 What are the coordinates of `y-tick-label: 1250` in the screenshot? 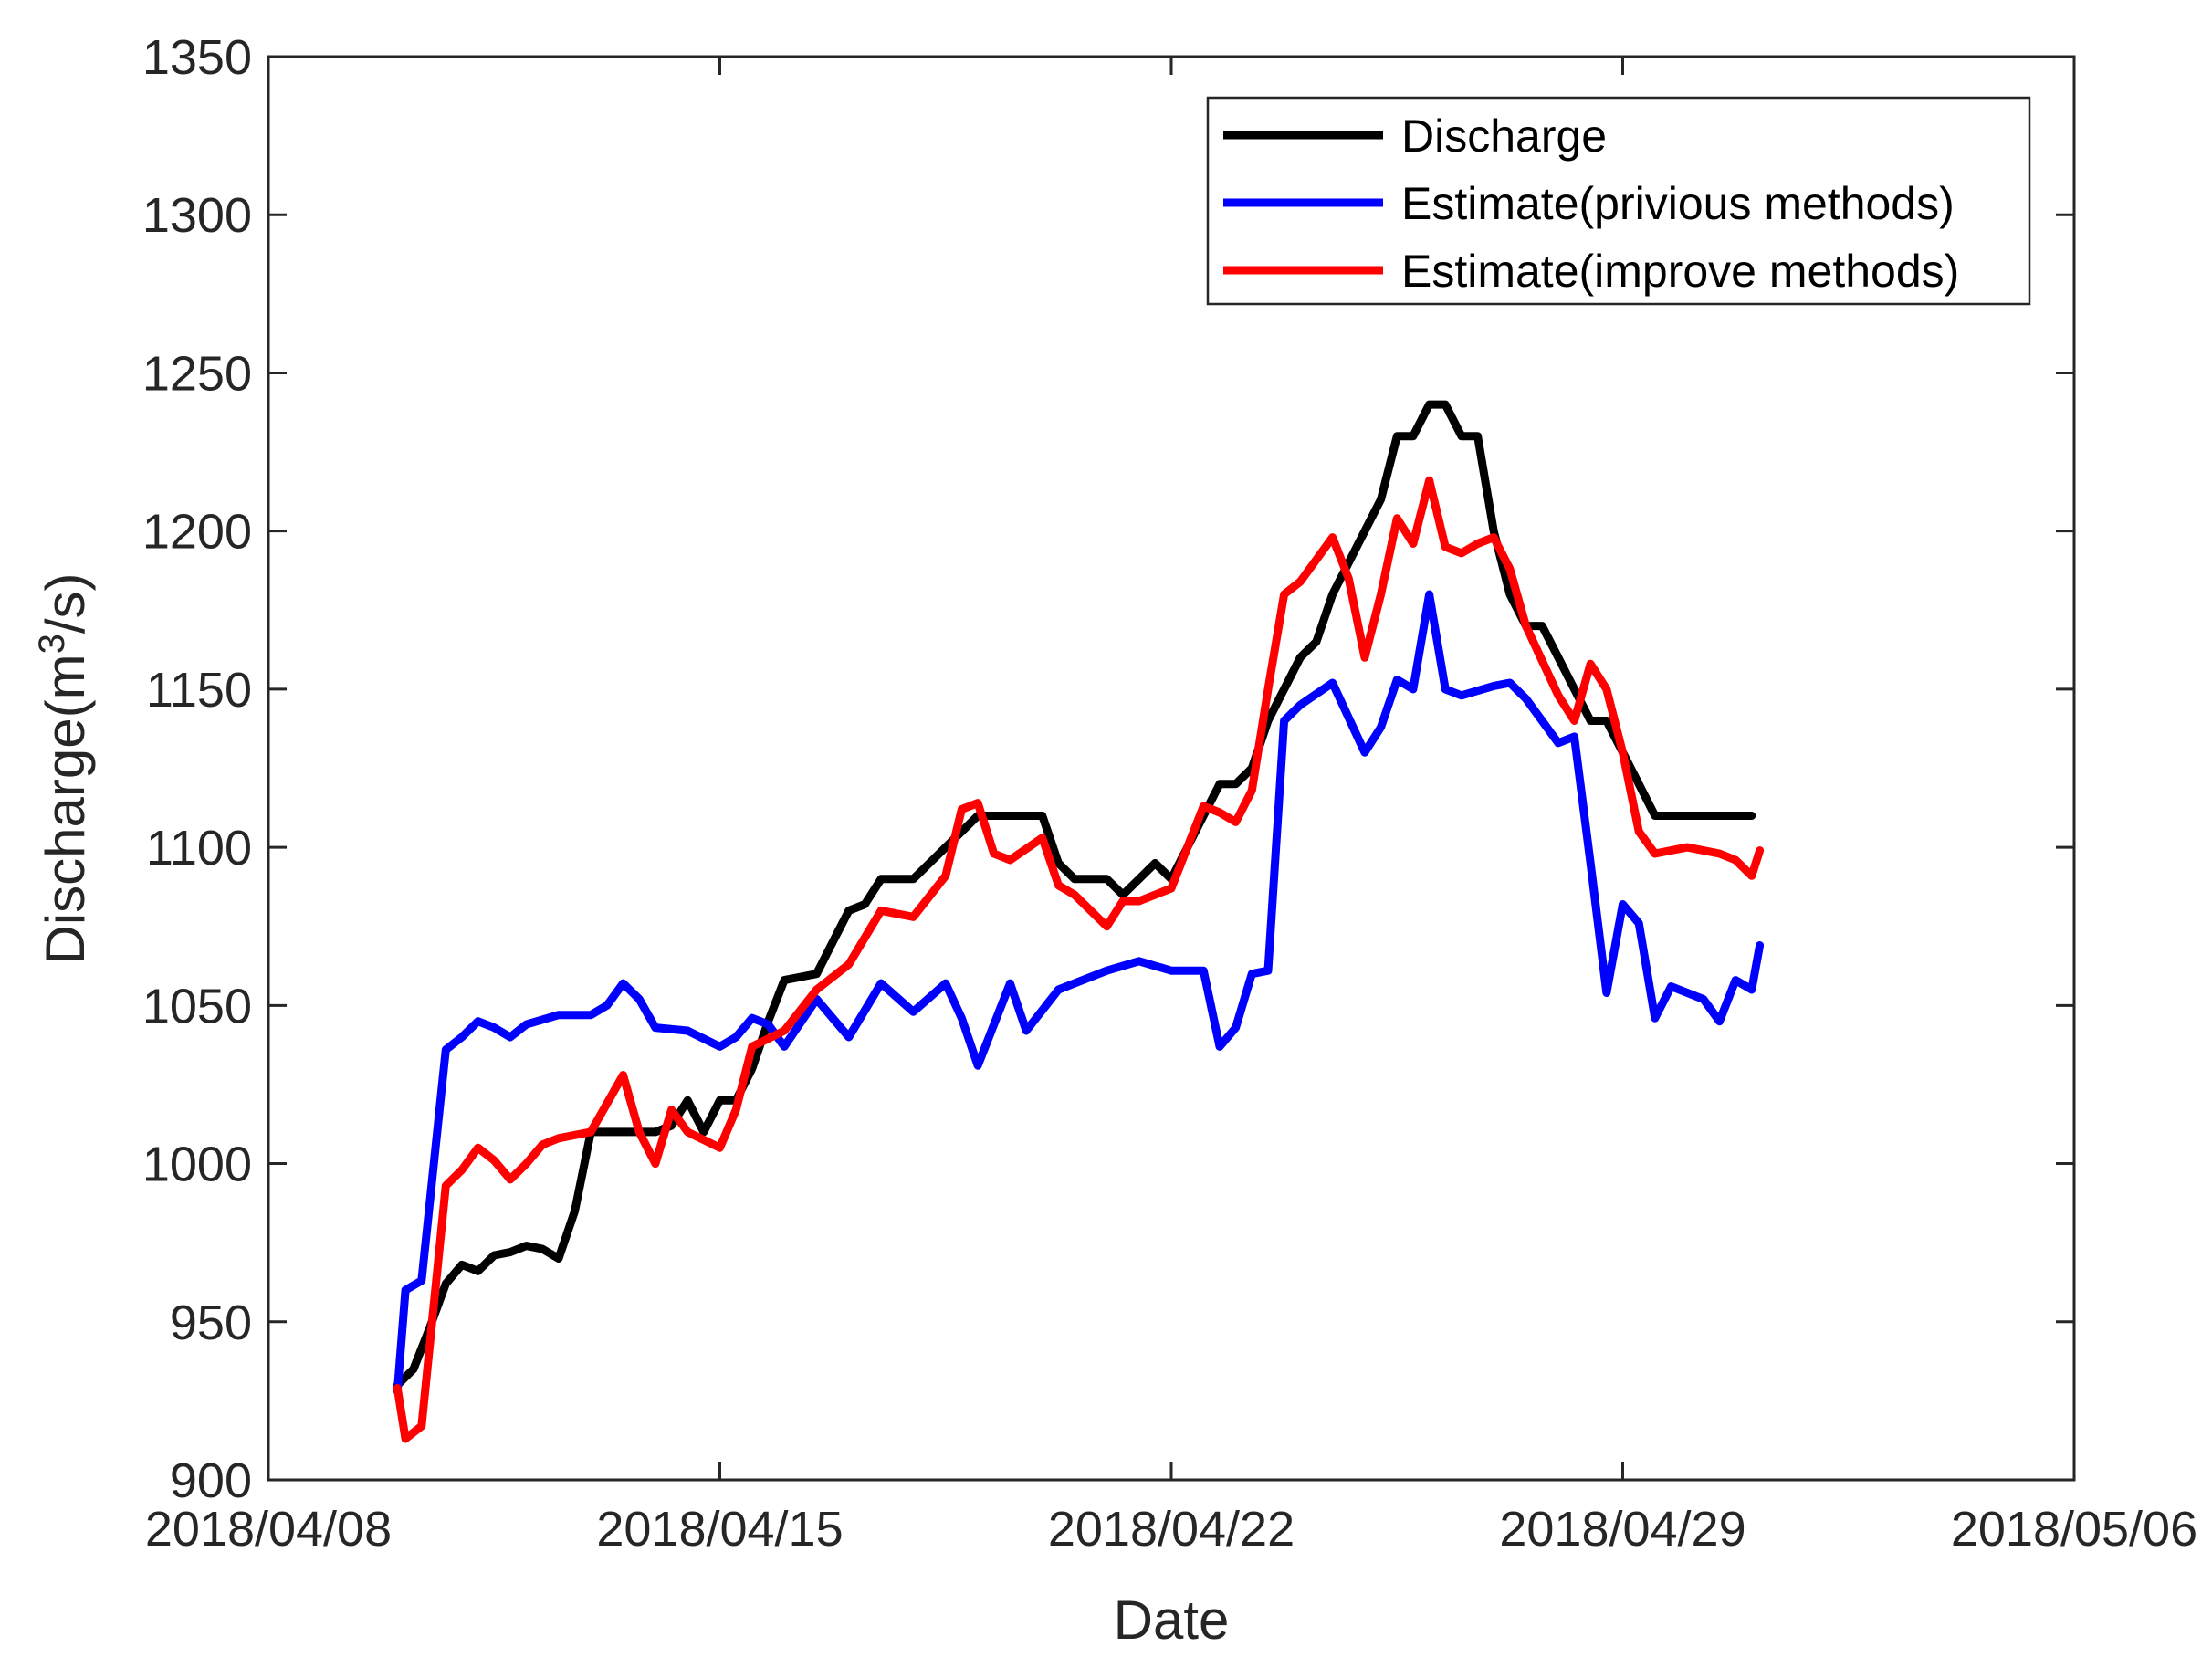 It's located at (197, 373).